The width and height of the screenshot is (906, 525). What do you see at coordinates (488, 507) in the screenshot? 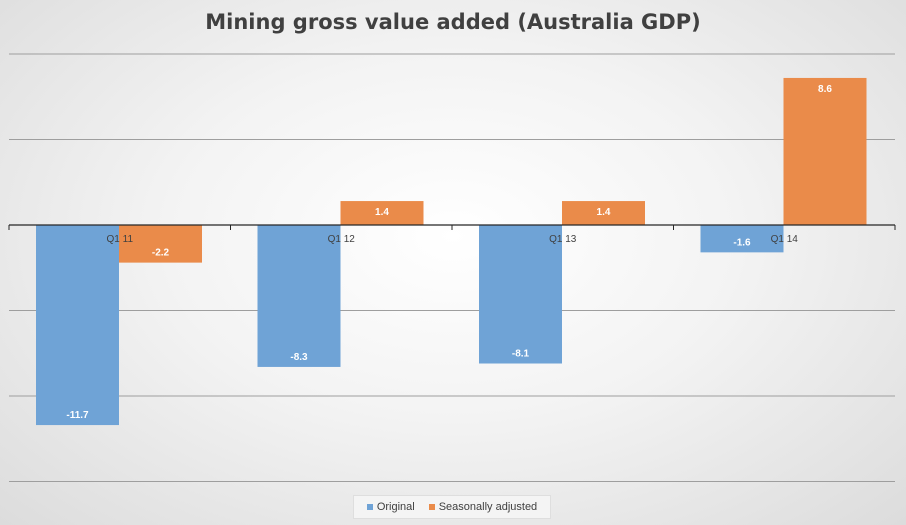
I see `legend-label-seasonally-adjusted: Seasonally adjusted` at bounding box center [488, 507].